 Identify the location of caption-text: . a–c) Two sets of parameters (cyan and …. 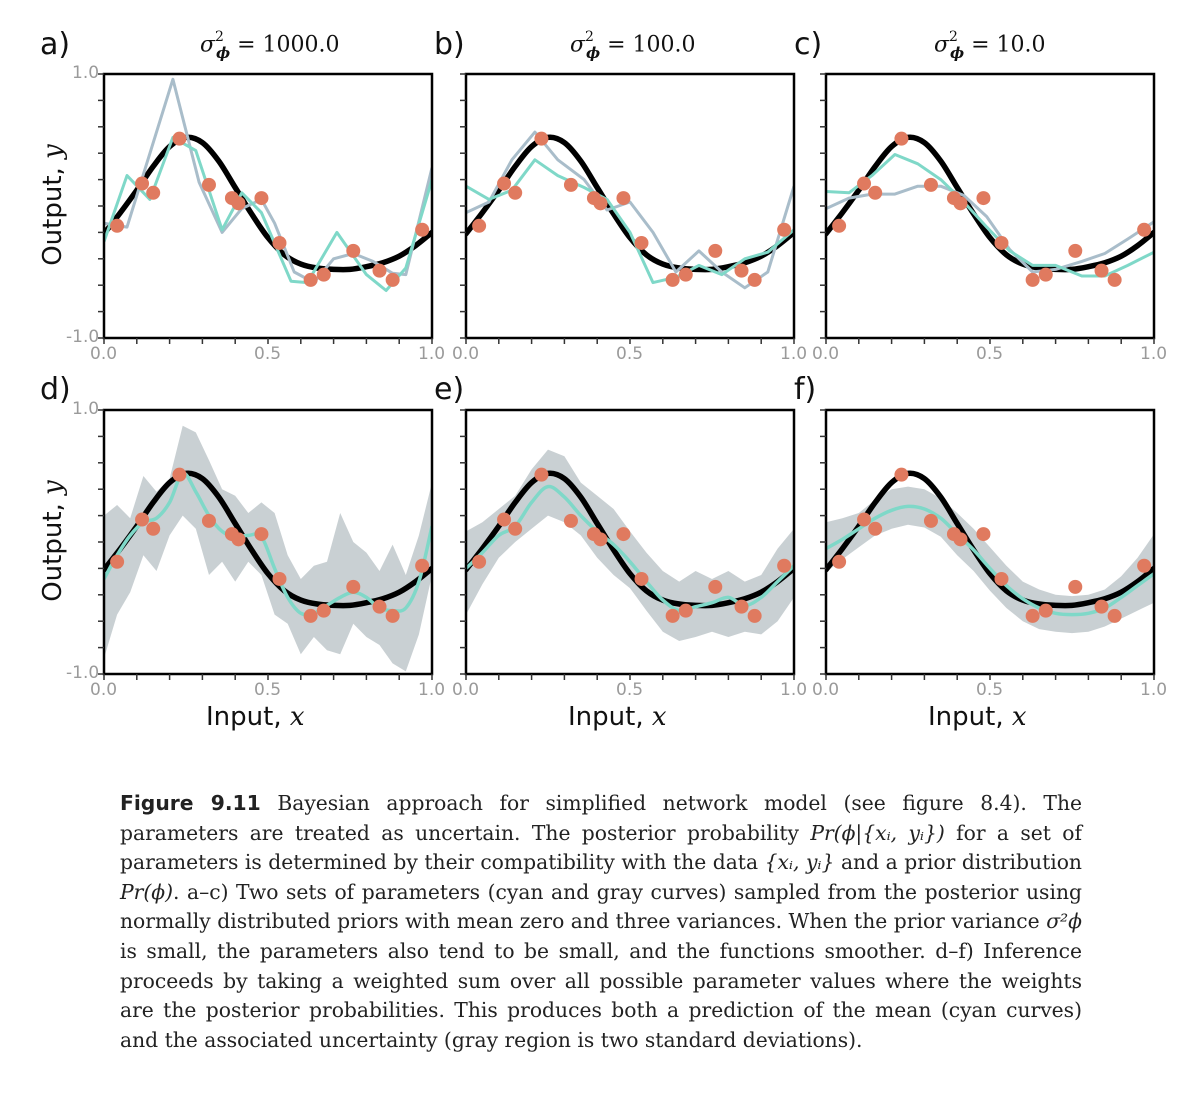
(601, 906).